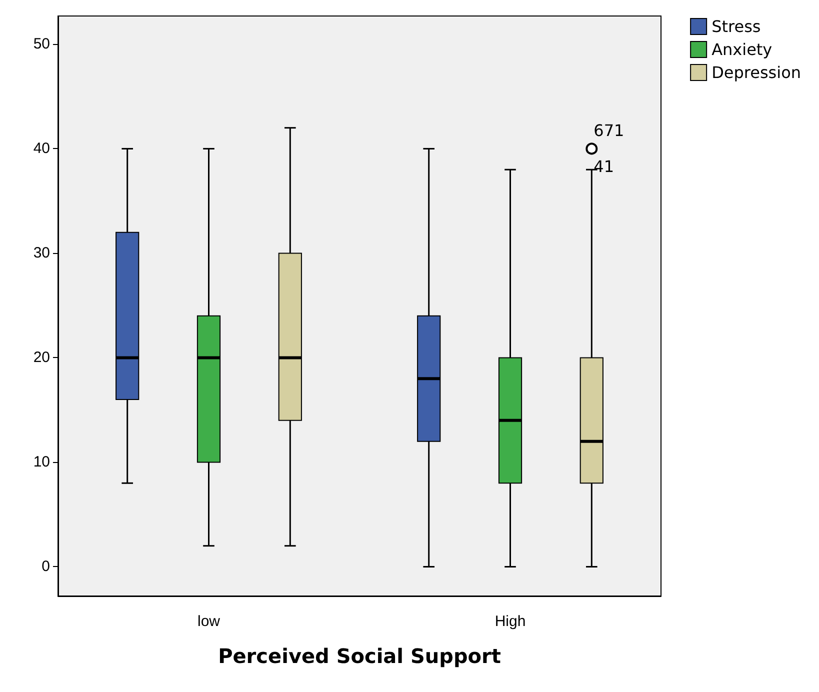 This screenshot has height=692, width=819. Describe the element at coordinates (46, 567) in the screenshot. I see `y-tick-label: 0` at that location.